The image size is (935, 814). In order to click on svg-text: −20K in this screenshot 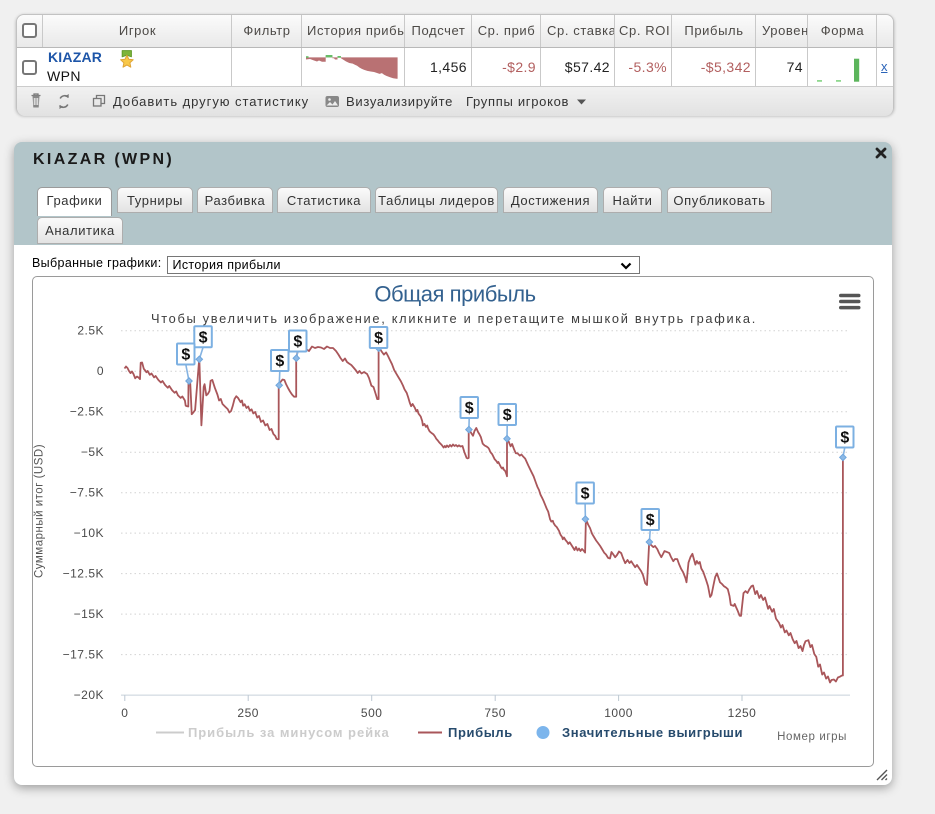, I will do `click(89, 695)`.